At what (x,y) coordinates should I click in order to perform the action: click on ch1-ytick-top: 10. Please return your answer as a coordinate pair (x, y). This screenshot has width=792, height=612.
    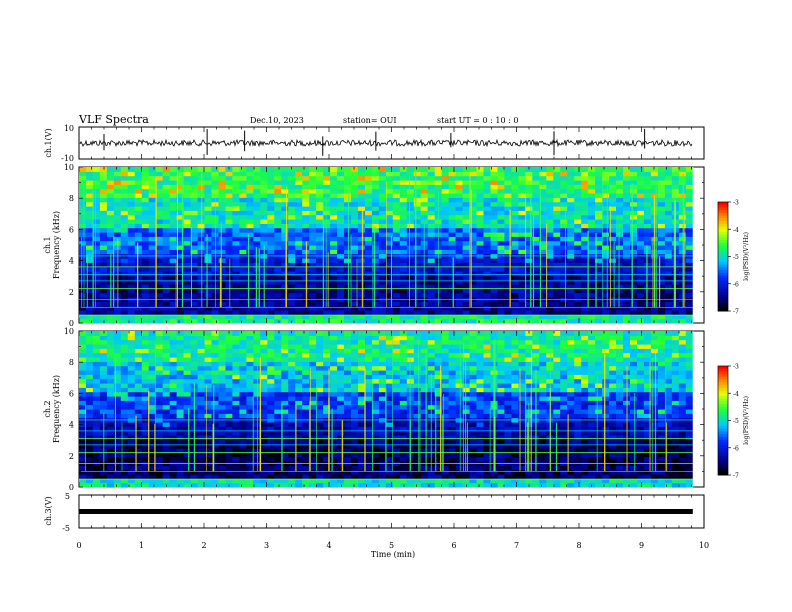
    Looking at the image, I should click on (69, 128).